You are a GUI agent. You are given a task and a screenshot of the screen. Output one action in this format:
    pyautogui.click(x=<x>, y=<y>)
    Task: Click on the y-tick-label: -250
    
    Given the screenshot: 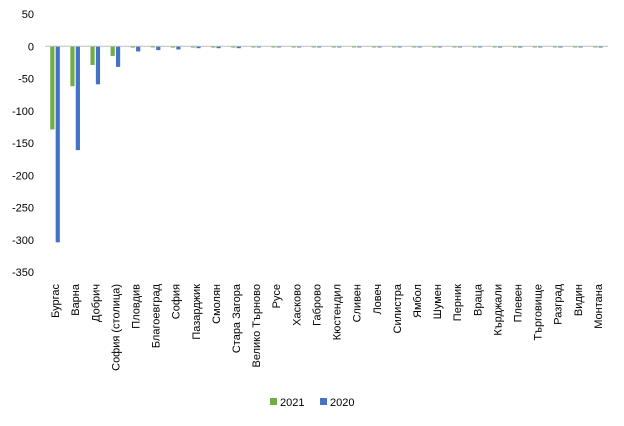 What is the action you would take?
    pyautogui.click(x=23, y=209)
    